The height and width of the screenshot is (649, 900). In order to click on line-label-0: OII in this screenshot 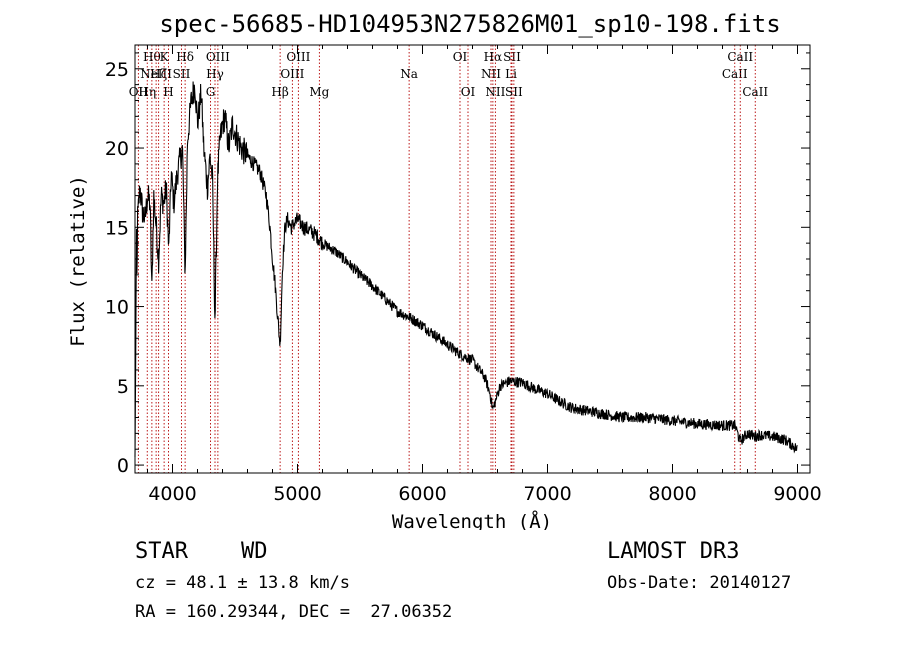, I will do `click(139, 92)`.